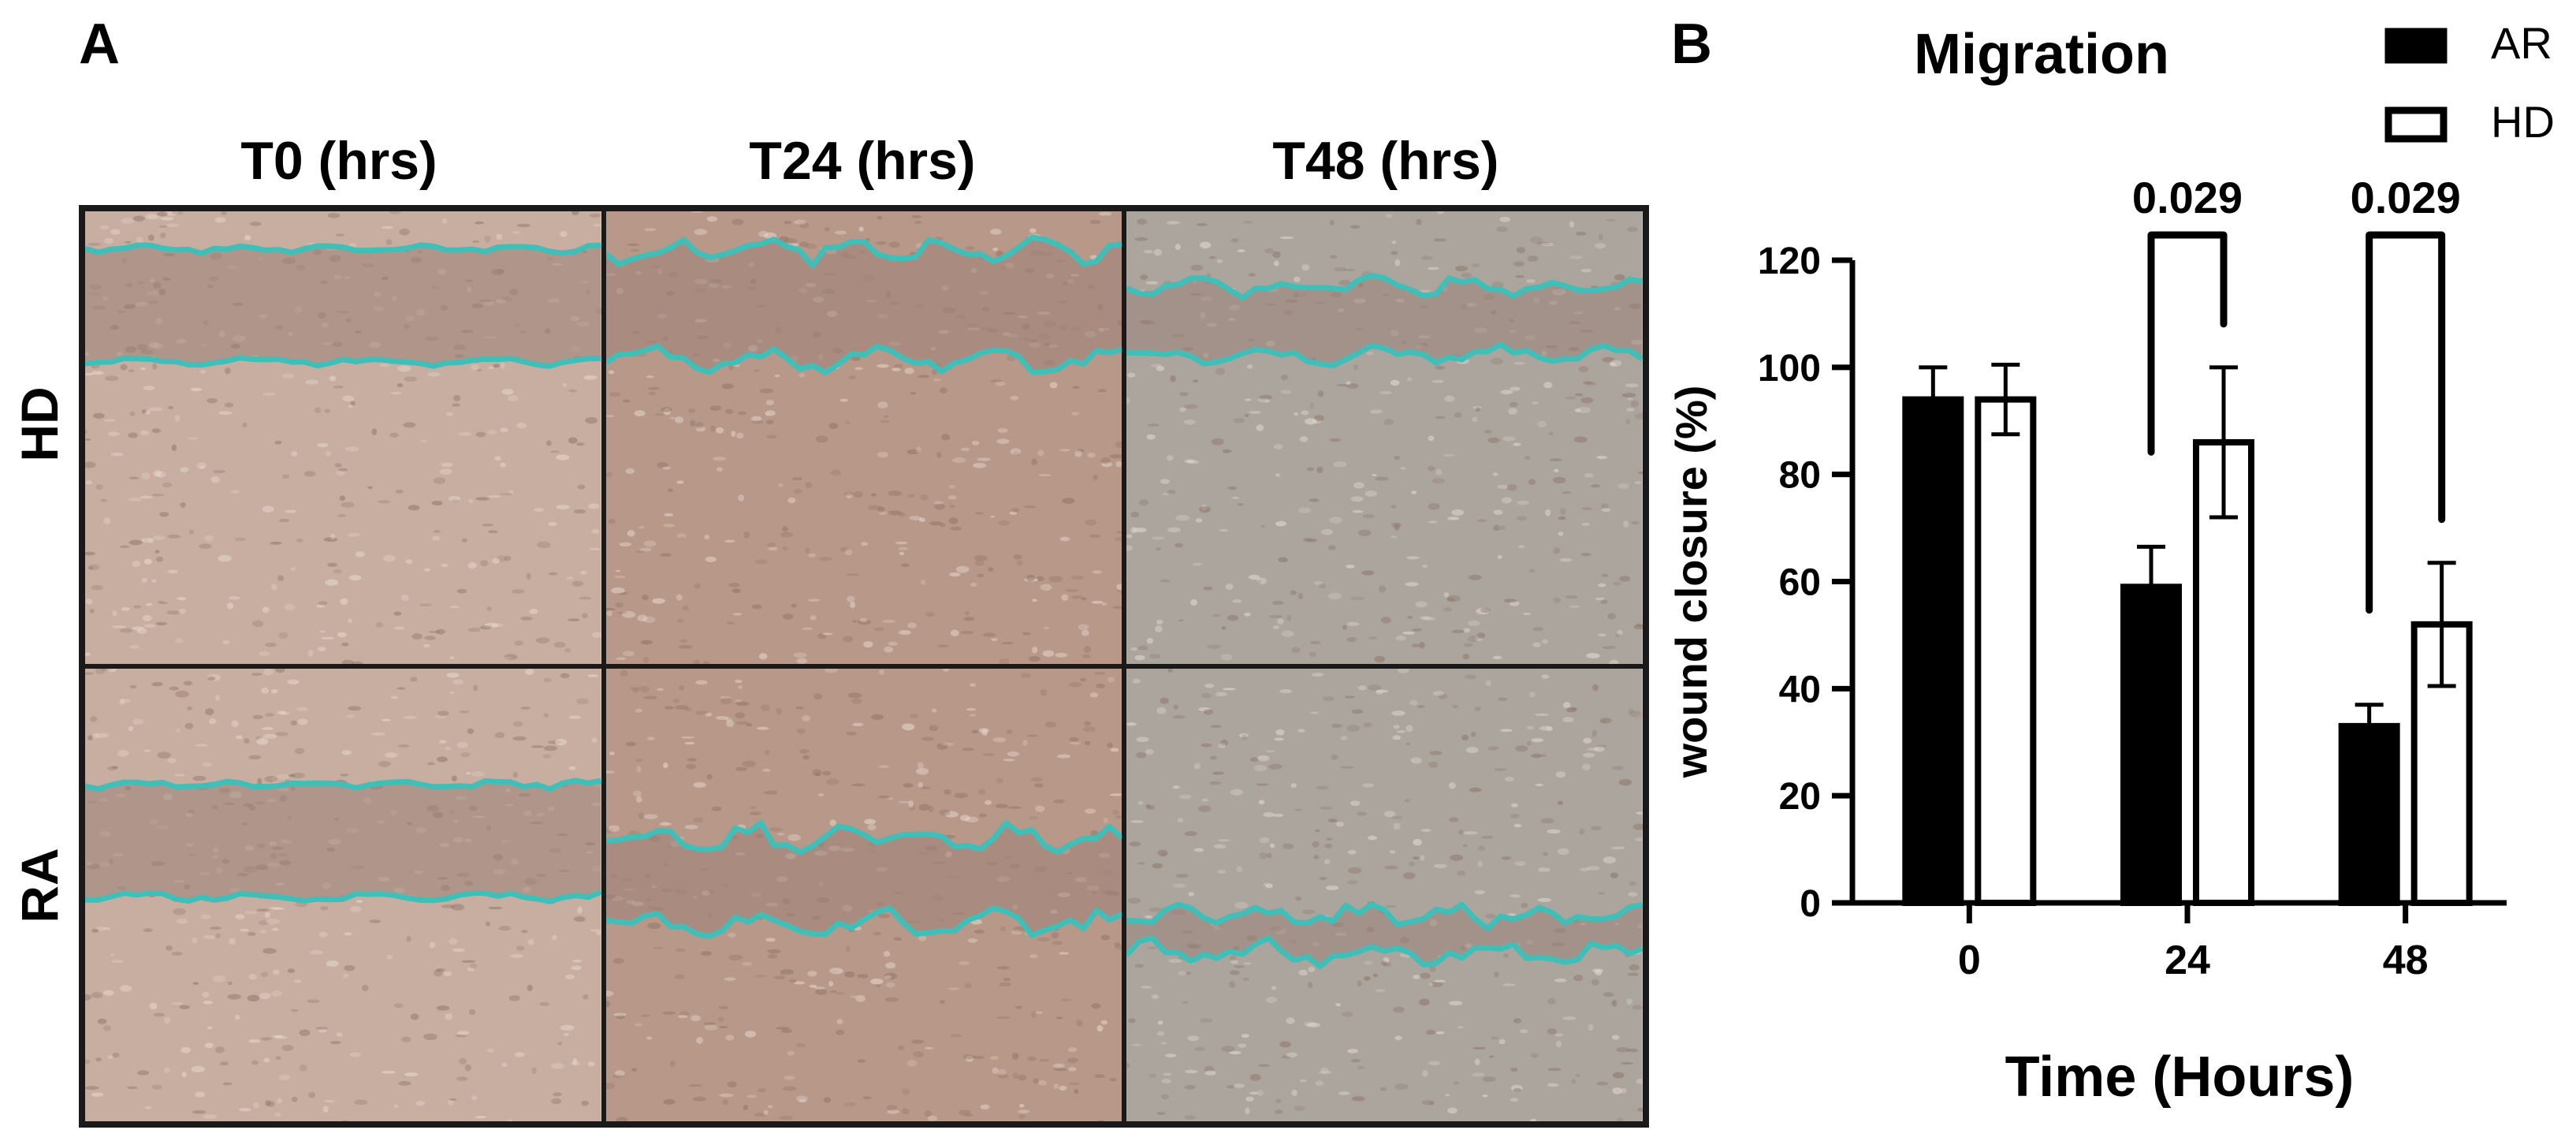 Image resolution: width=2576 pixels, height=1141 pixels. Describe the element at coordinates (343, 895) in the screenshot. I see `micrograph-ra-t0` at that location.